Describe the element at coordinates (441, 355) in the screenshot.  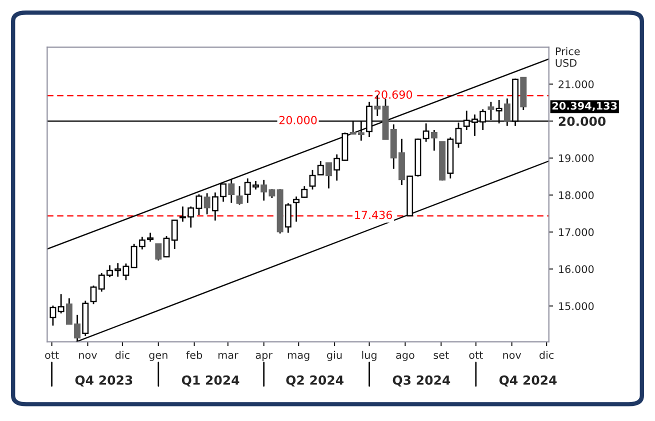
I see `x-tick-label: set` at that location.